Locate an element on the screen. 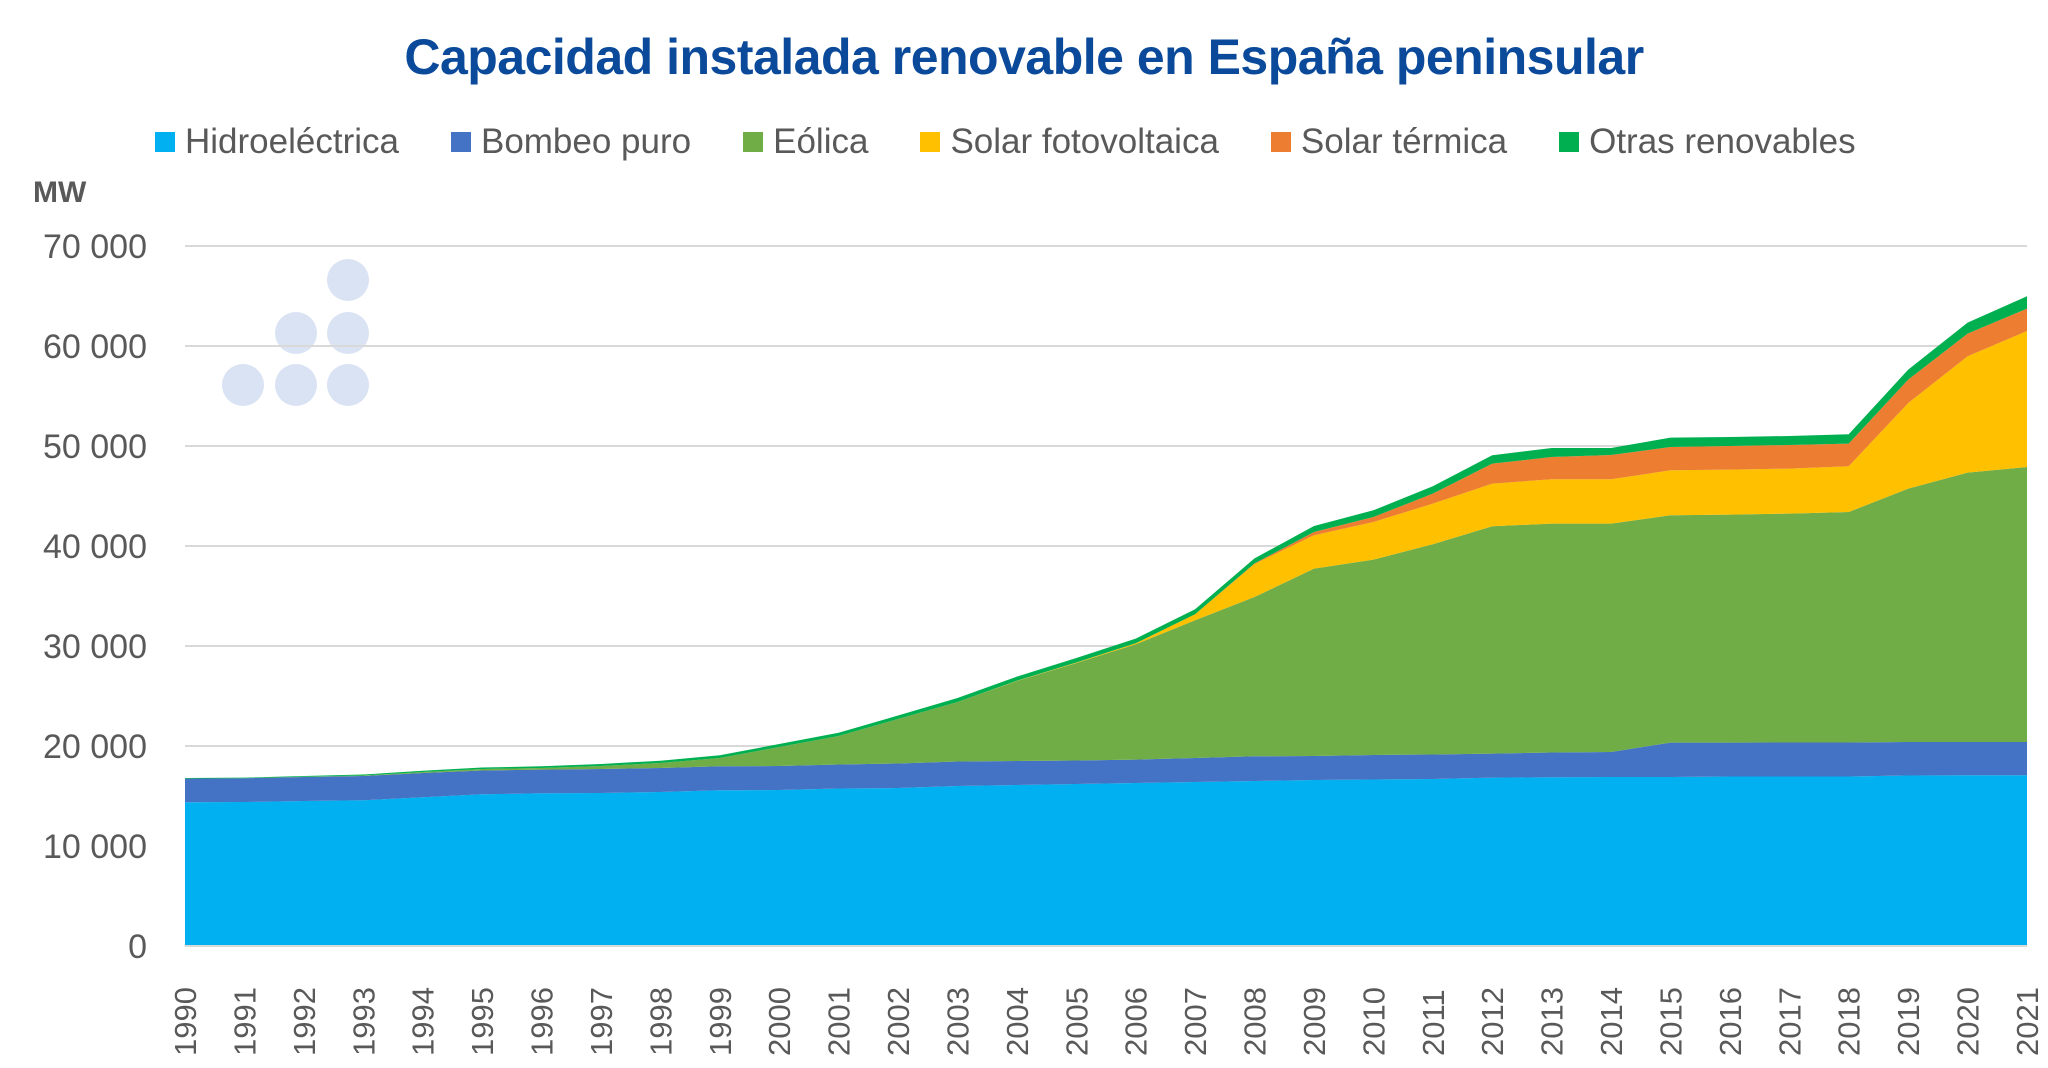 This screenshot has width=2048, height=1068. area-hidroeléctrica is located at coordinates (1106, 860).